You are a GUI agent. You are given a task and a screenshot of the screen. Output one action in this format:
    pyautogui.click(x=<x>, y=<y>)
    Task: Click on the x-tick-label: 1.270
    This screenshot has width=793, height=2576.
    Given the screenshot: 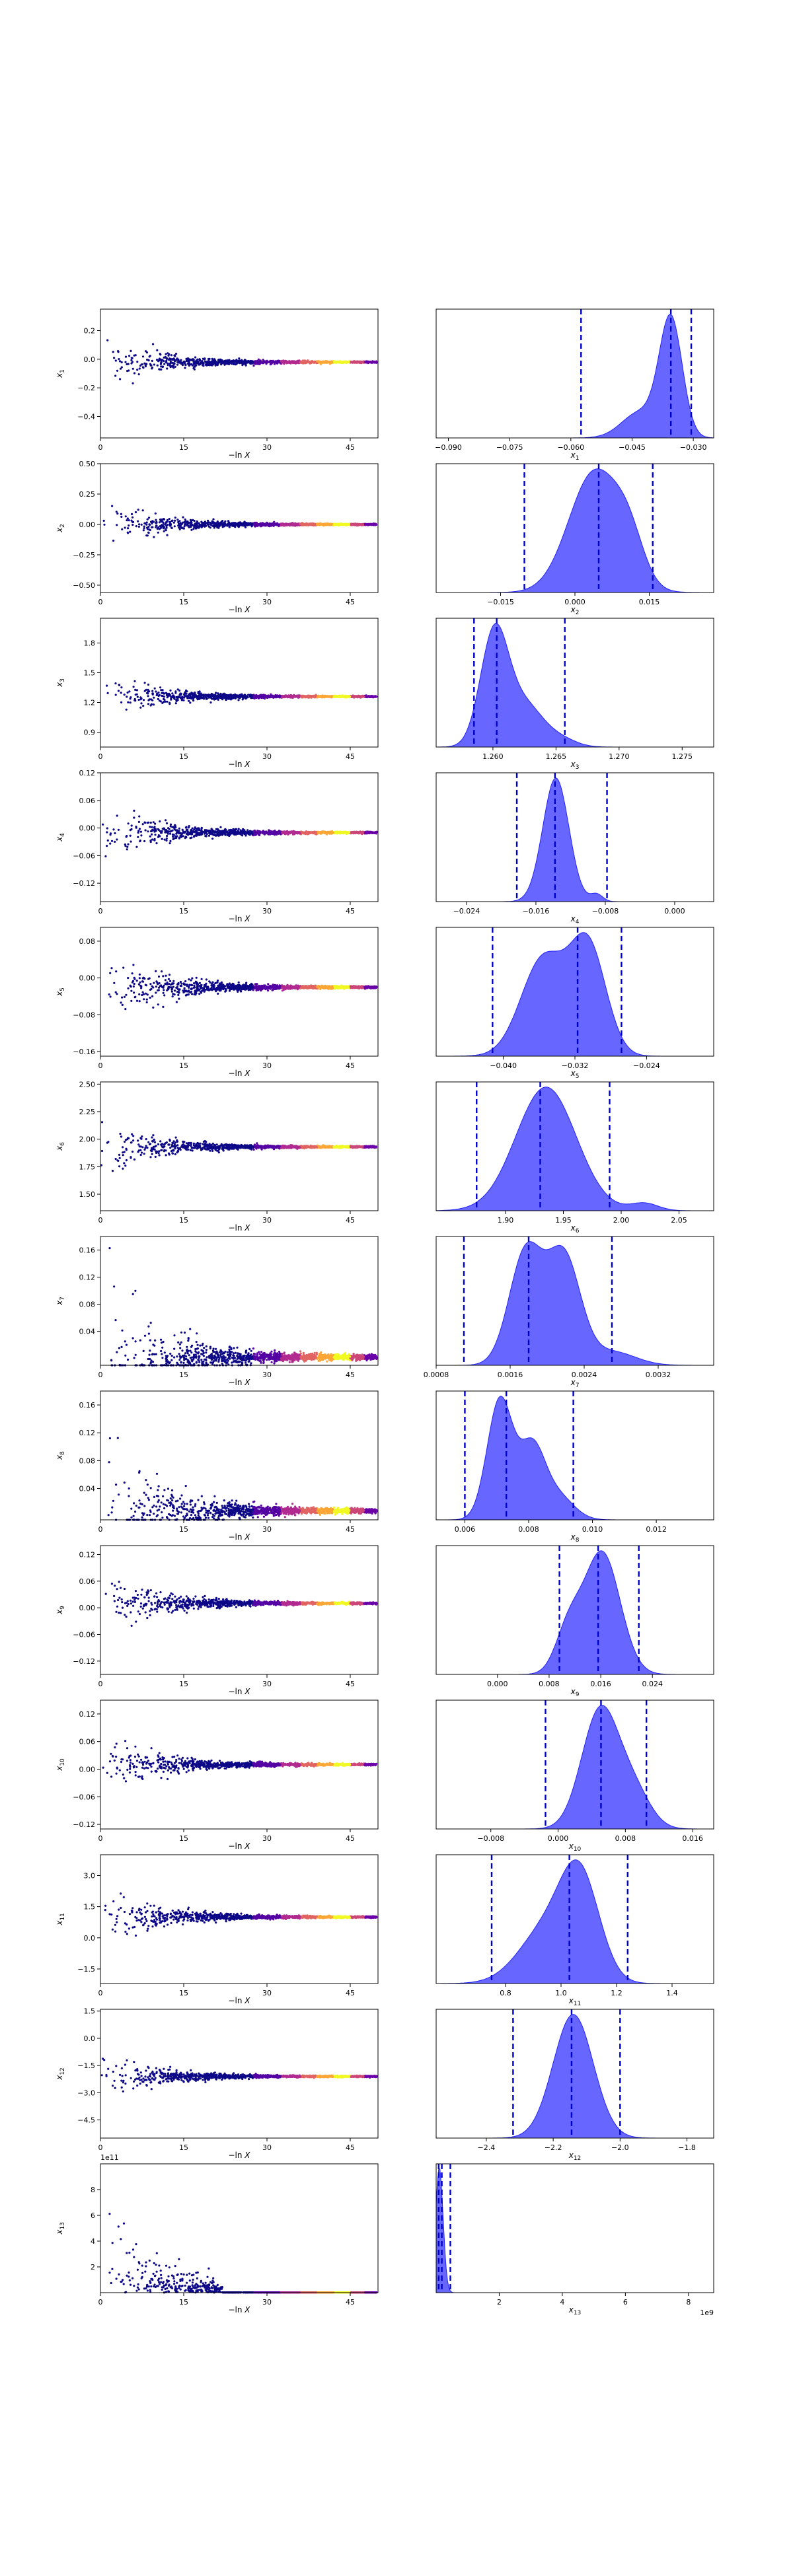 What is the action you would take?
    pyautogui.click(x=620, y=757)
    